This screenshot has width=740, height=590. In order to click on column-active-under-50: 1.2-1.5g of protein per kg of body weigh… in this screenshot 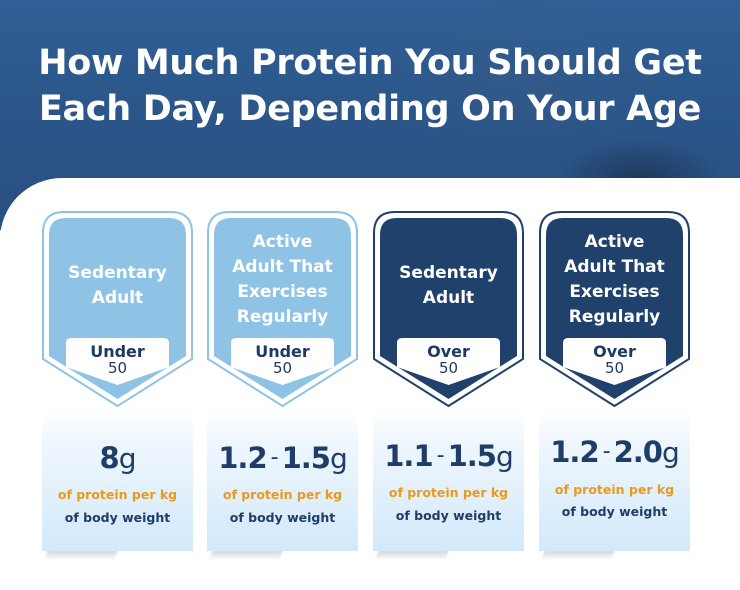, I will do `click(282, 385)`.